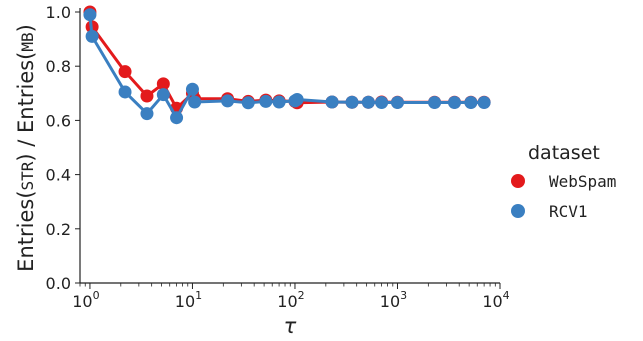 The width and height of the screenshot is (643, 341). I want to click on x-tick-label: 10⁴, so click(495, 300).